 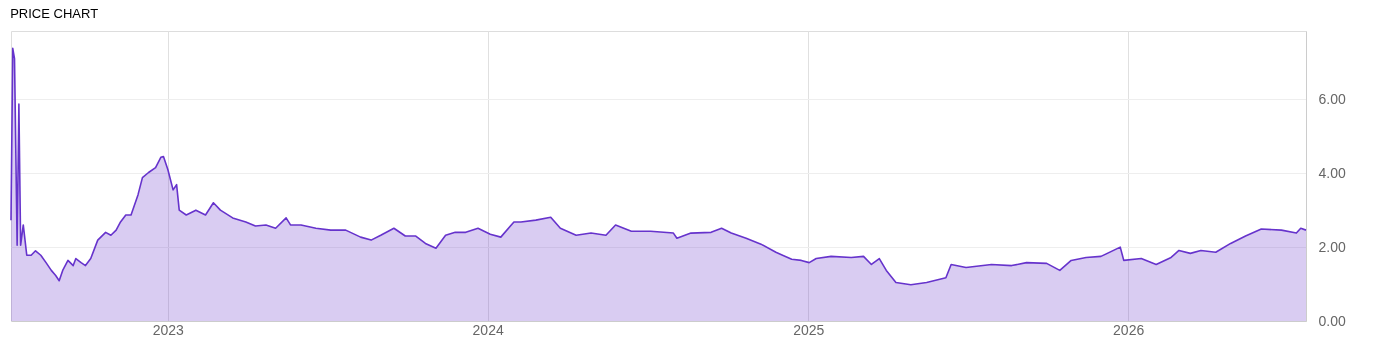 What do you see at coordinates (54, 13) in the screenshot?
I see `chart-title: PRICE CHART` at bounding box center [54, 13].